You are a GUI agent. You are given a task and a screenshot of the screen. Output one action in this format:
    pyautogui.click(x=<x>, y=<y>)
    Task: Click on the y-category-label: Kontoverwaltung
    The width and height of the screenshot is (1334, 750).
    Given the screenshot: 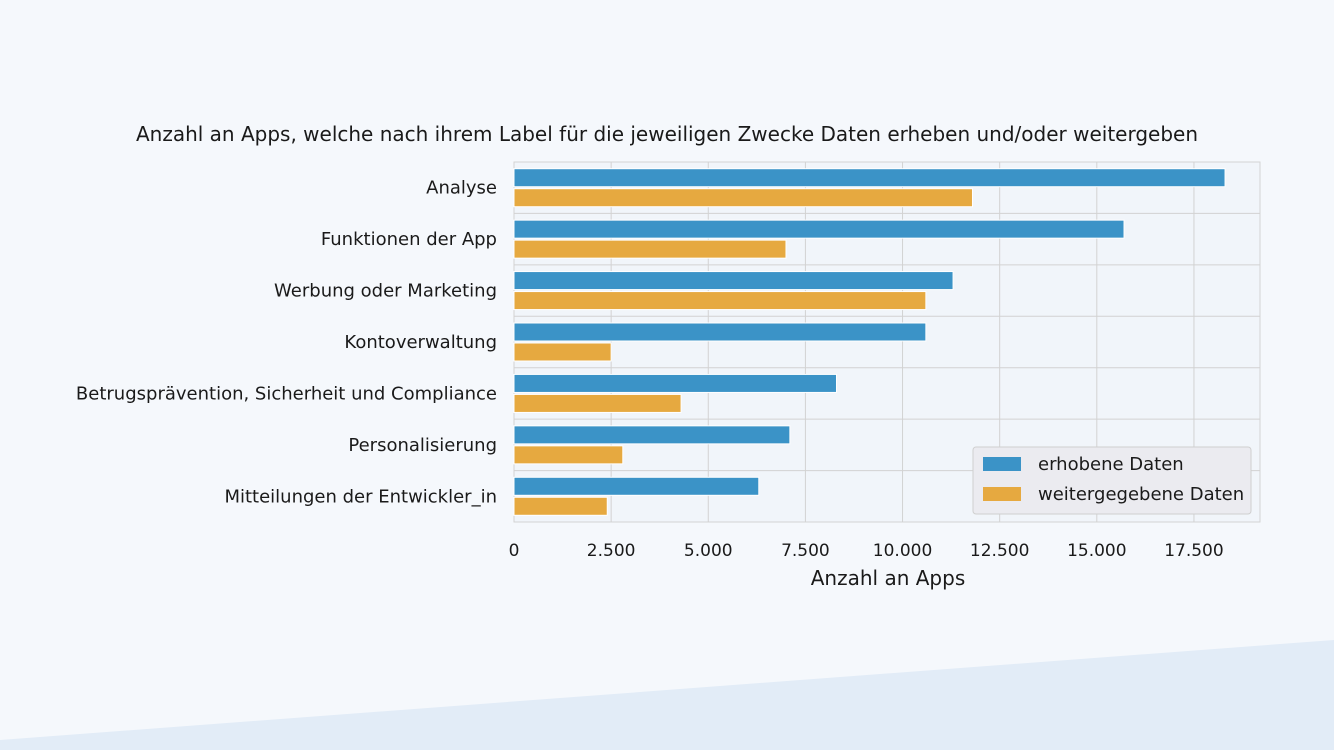 What is the action you would take?
    pyautogui.click(x=420, y=342)
    